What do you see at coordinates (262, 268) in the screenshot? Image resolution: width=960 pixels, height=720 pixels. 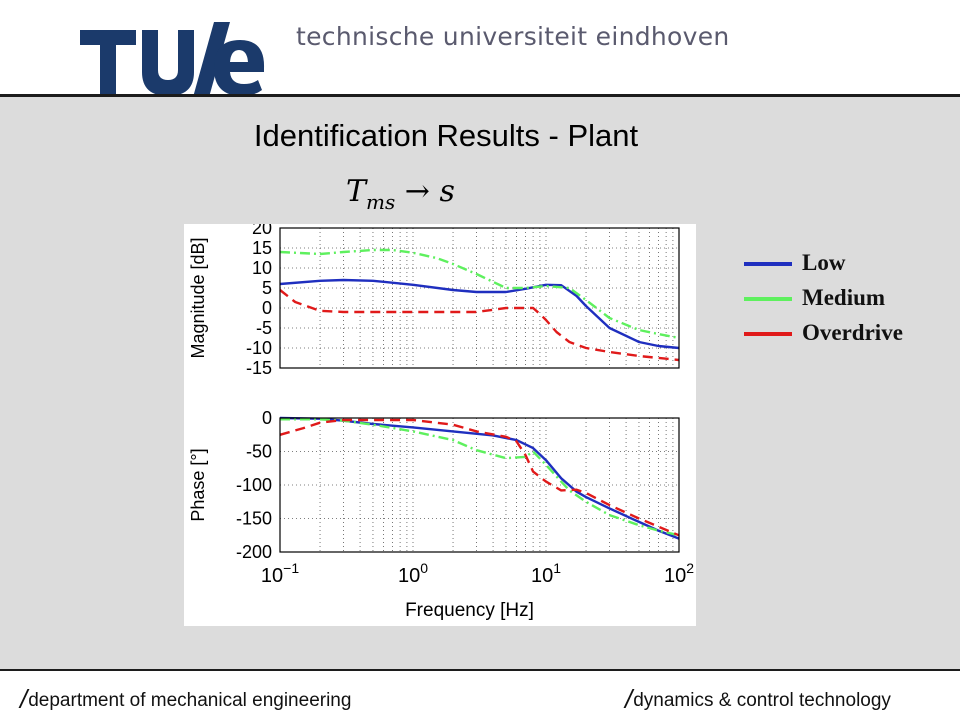 I see `y-tick-label: 10` at bounding box center [262, 268].